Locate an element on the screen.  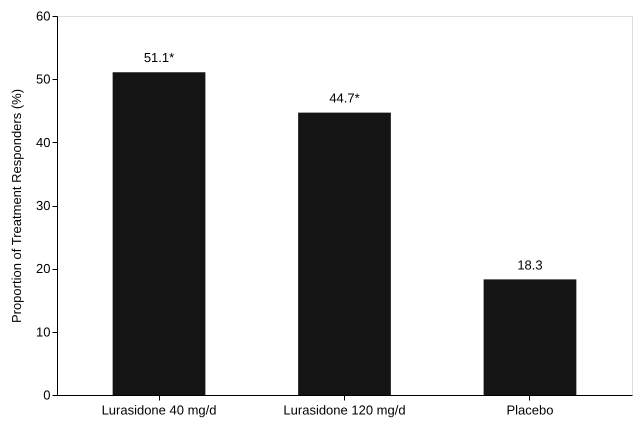
y-tick-label: 20 is located at coordinates (43, 268).